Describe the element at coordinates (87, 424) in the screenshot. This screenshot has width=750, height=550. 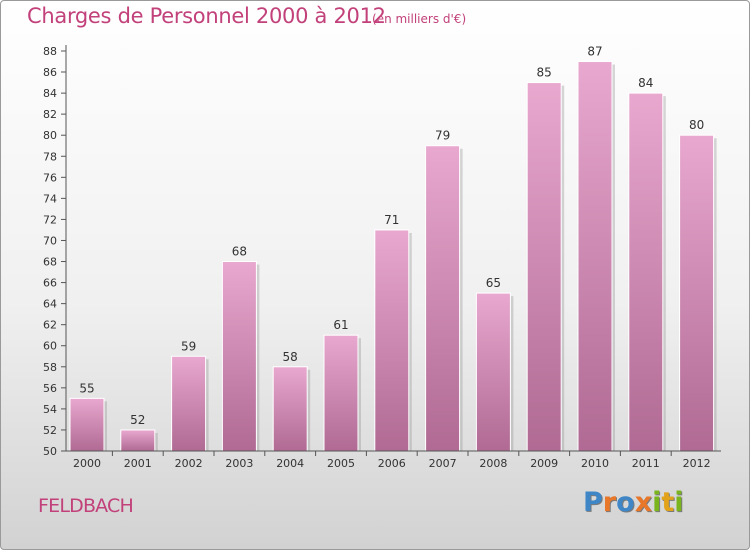
I see `bar-2000` at that location.